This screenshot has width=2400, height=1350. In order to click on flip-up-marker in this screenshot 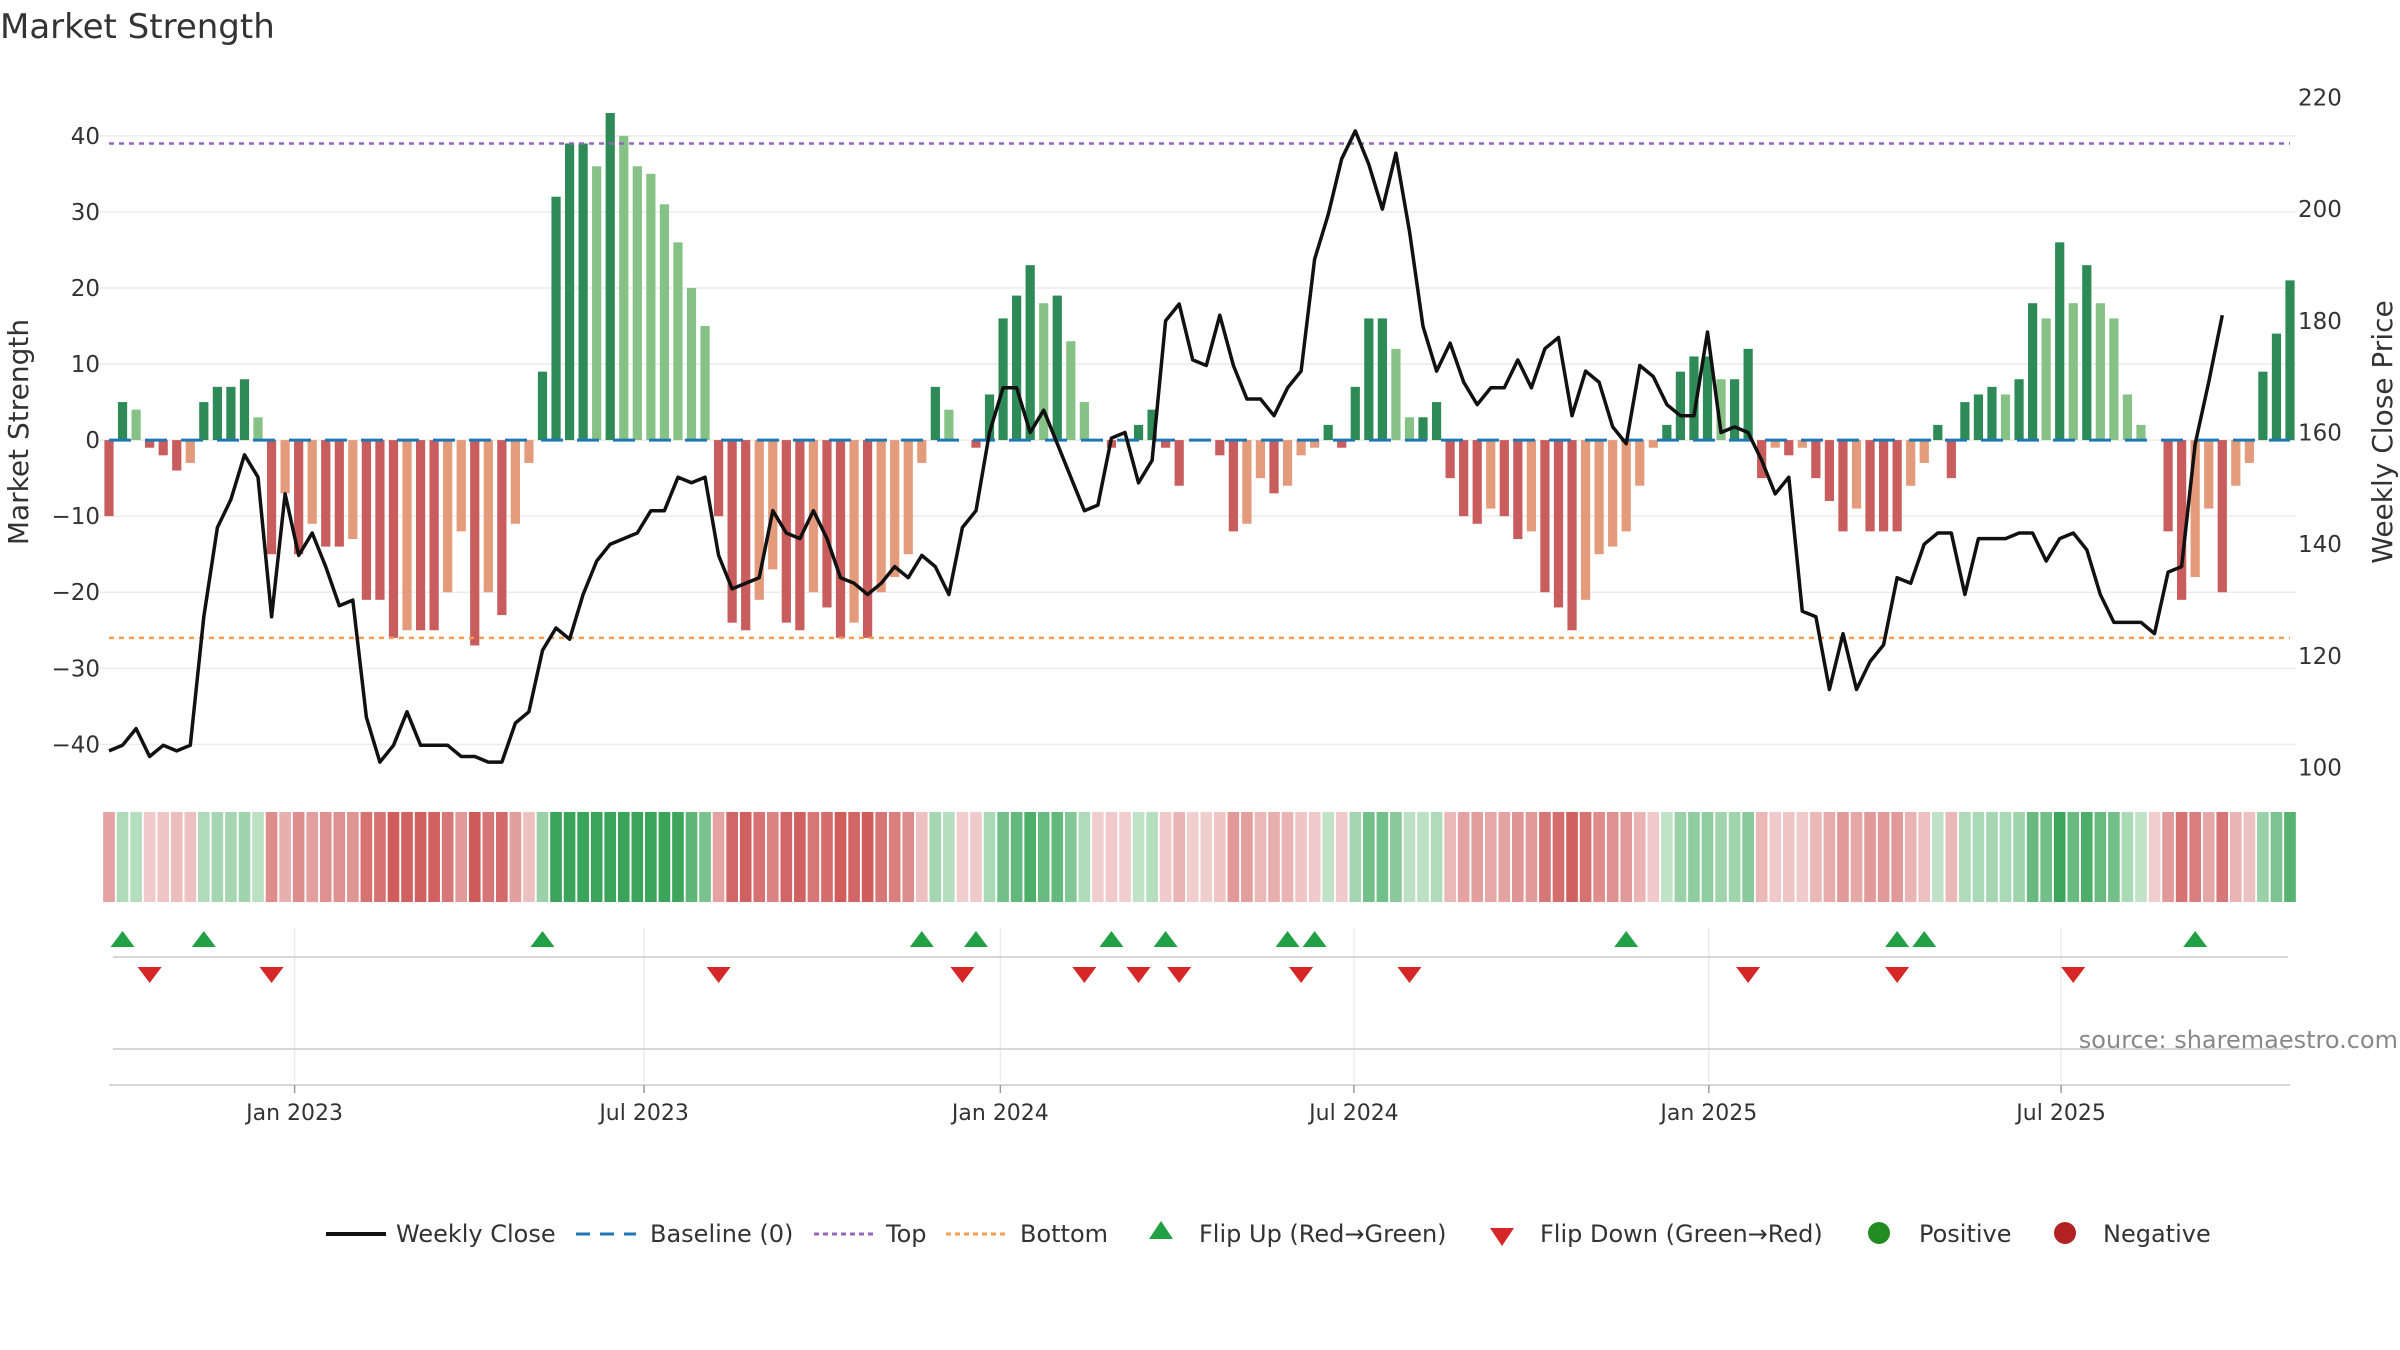, I will do `click(1626, 939)`.